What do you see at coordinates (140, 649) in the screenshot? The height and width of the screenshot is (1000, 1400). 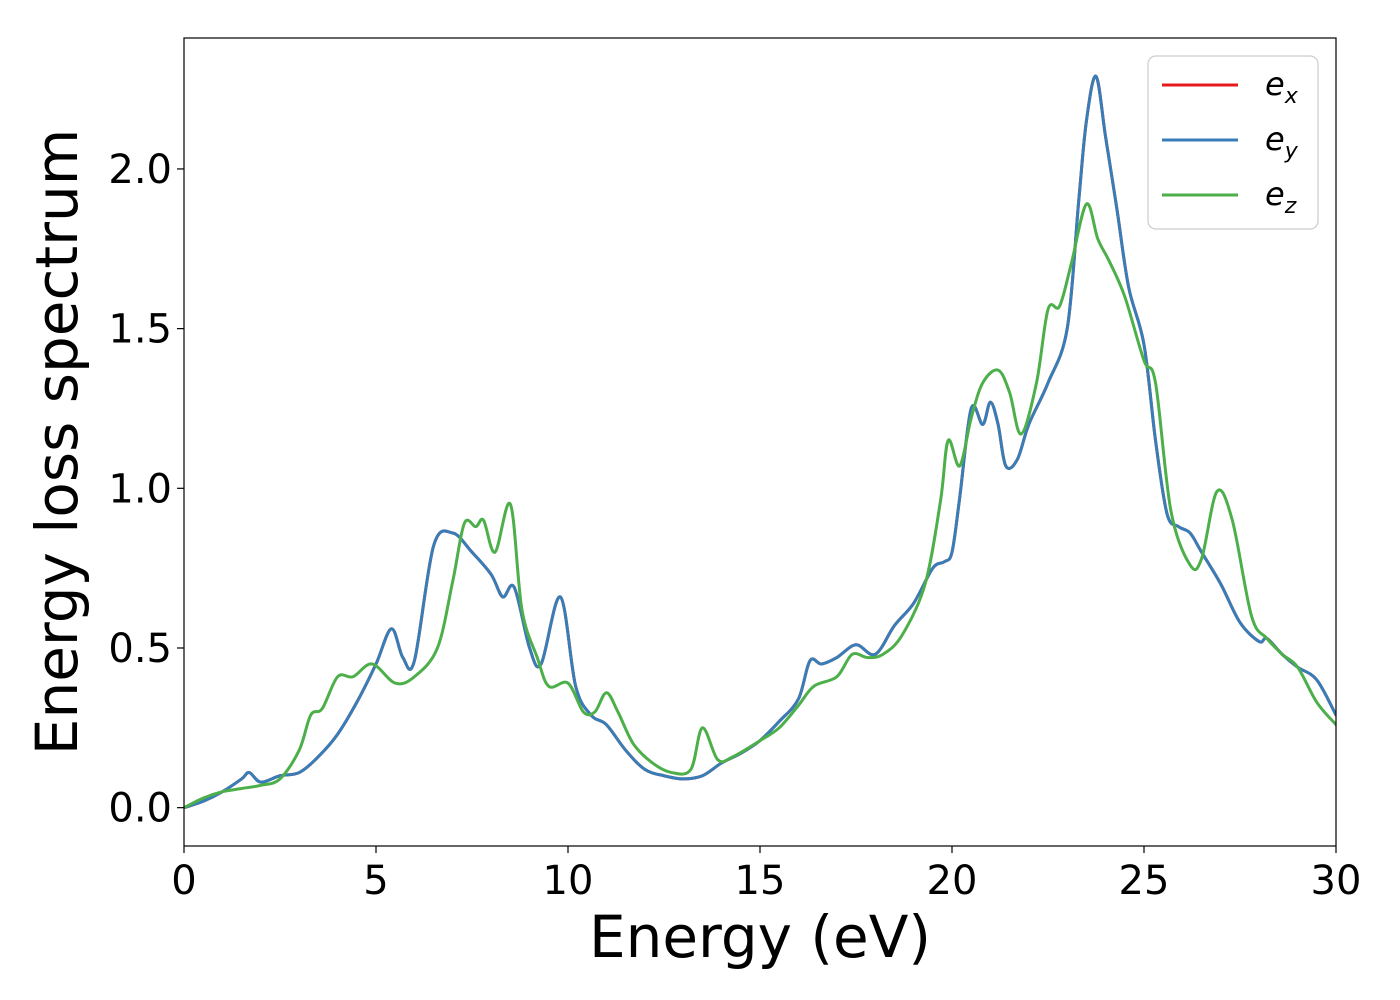 I see `y-tick-label: 0.5` at bounding box center [140, 649].